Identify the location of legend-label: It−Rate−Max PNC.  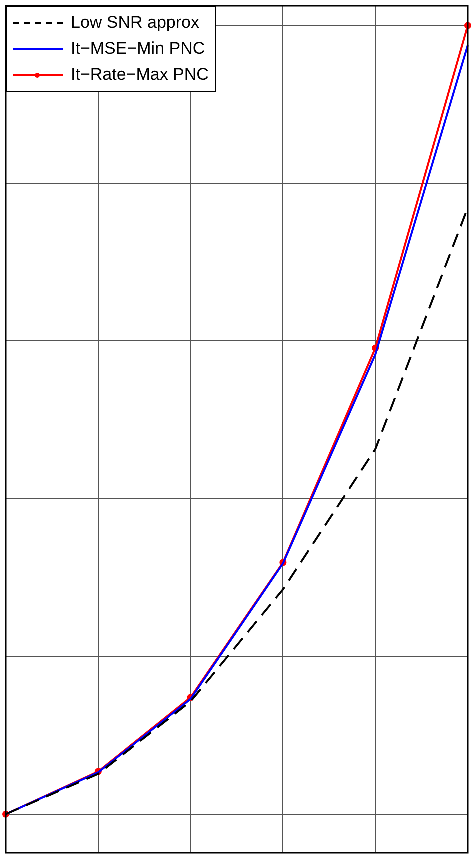
(140, 75).